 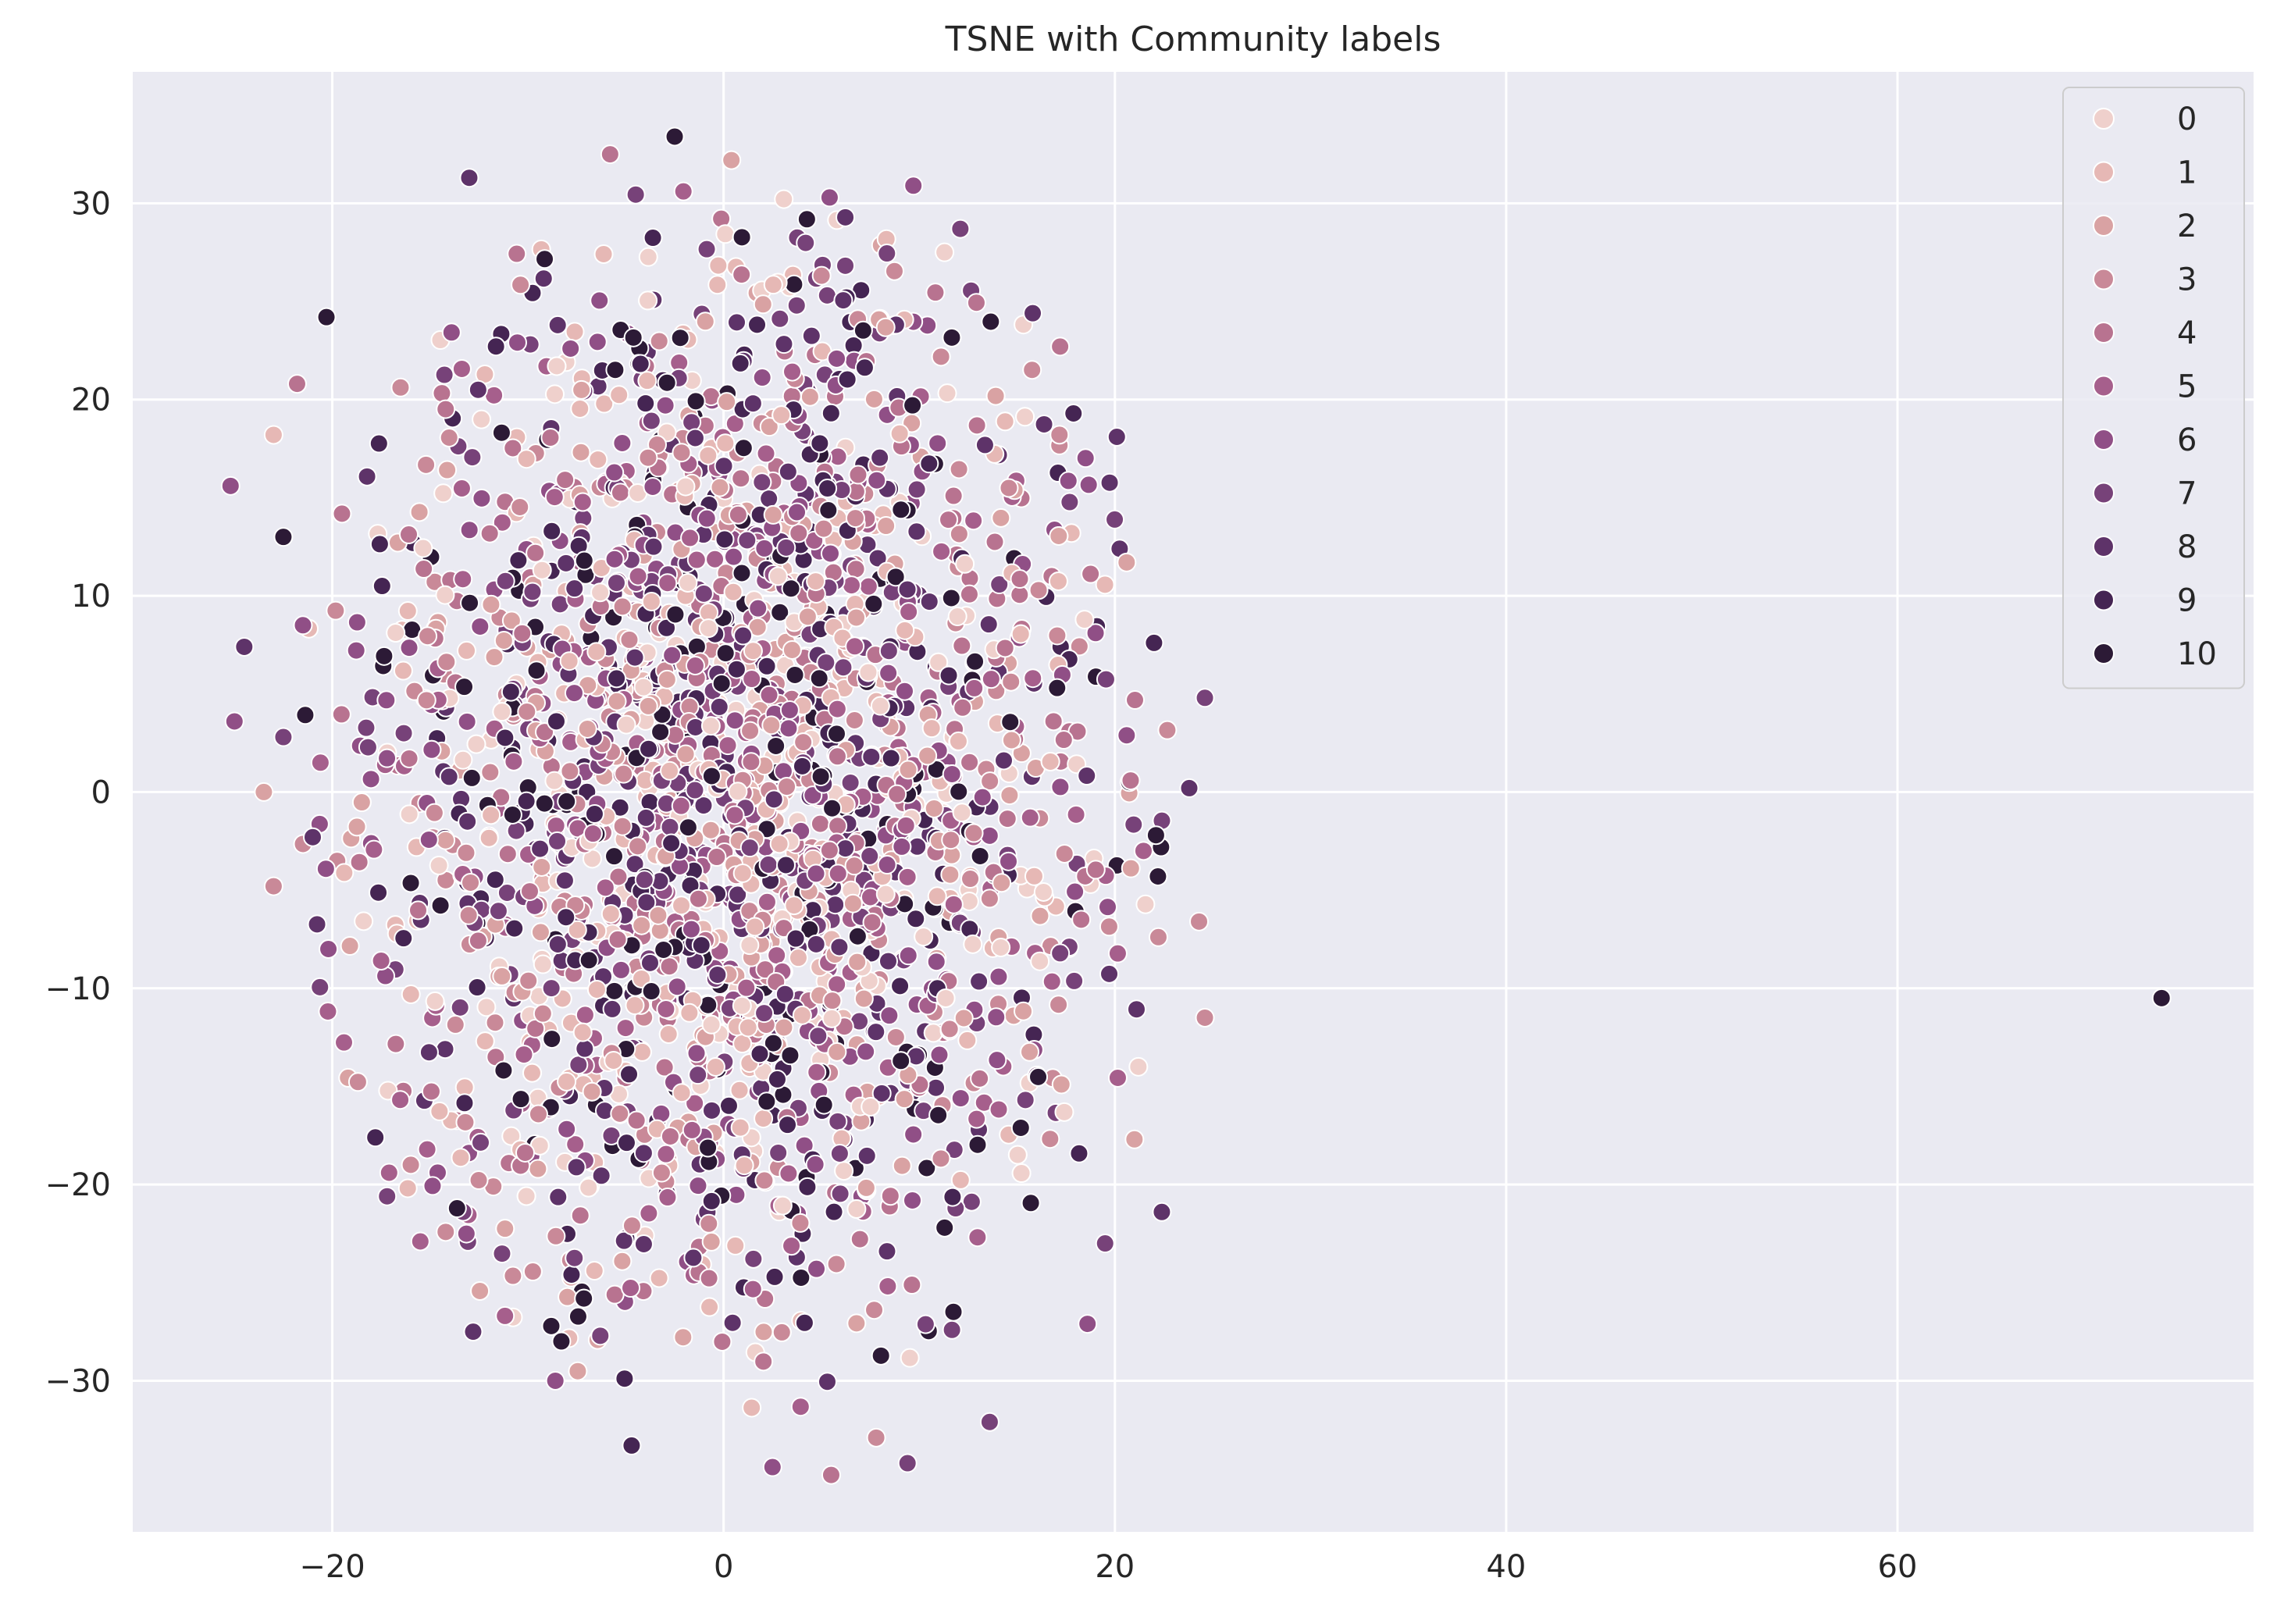 I want to click on legend-label: 1, so click(x=2187, y=173).